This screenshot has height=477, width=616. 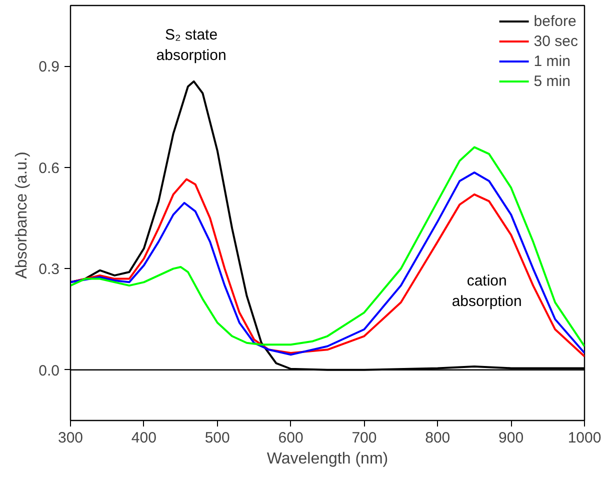 What do you see at coordinates (552, 61) in the screenshot?
I see `legend-label: 1 min` at bounding box center [552, 61].